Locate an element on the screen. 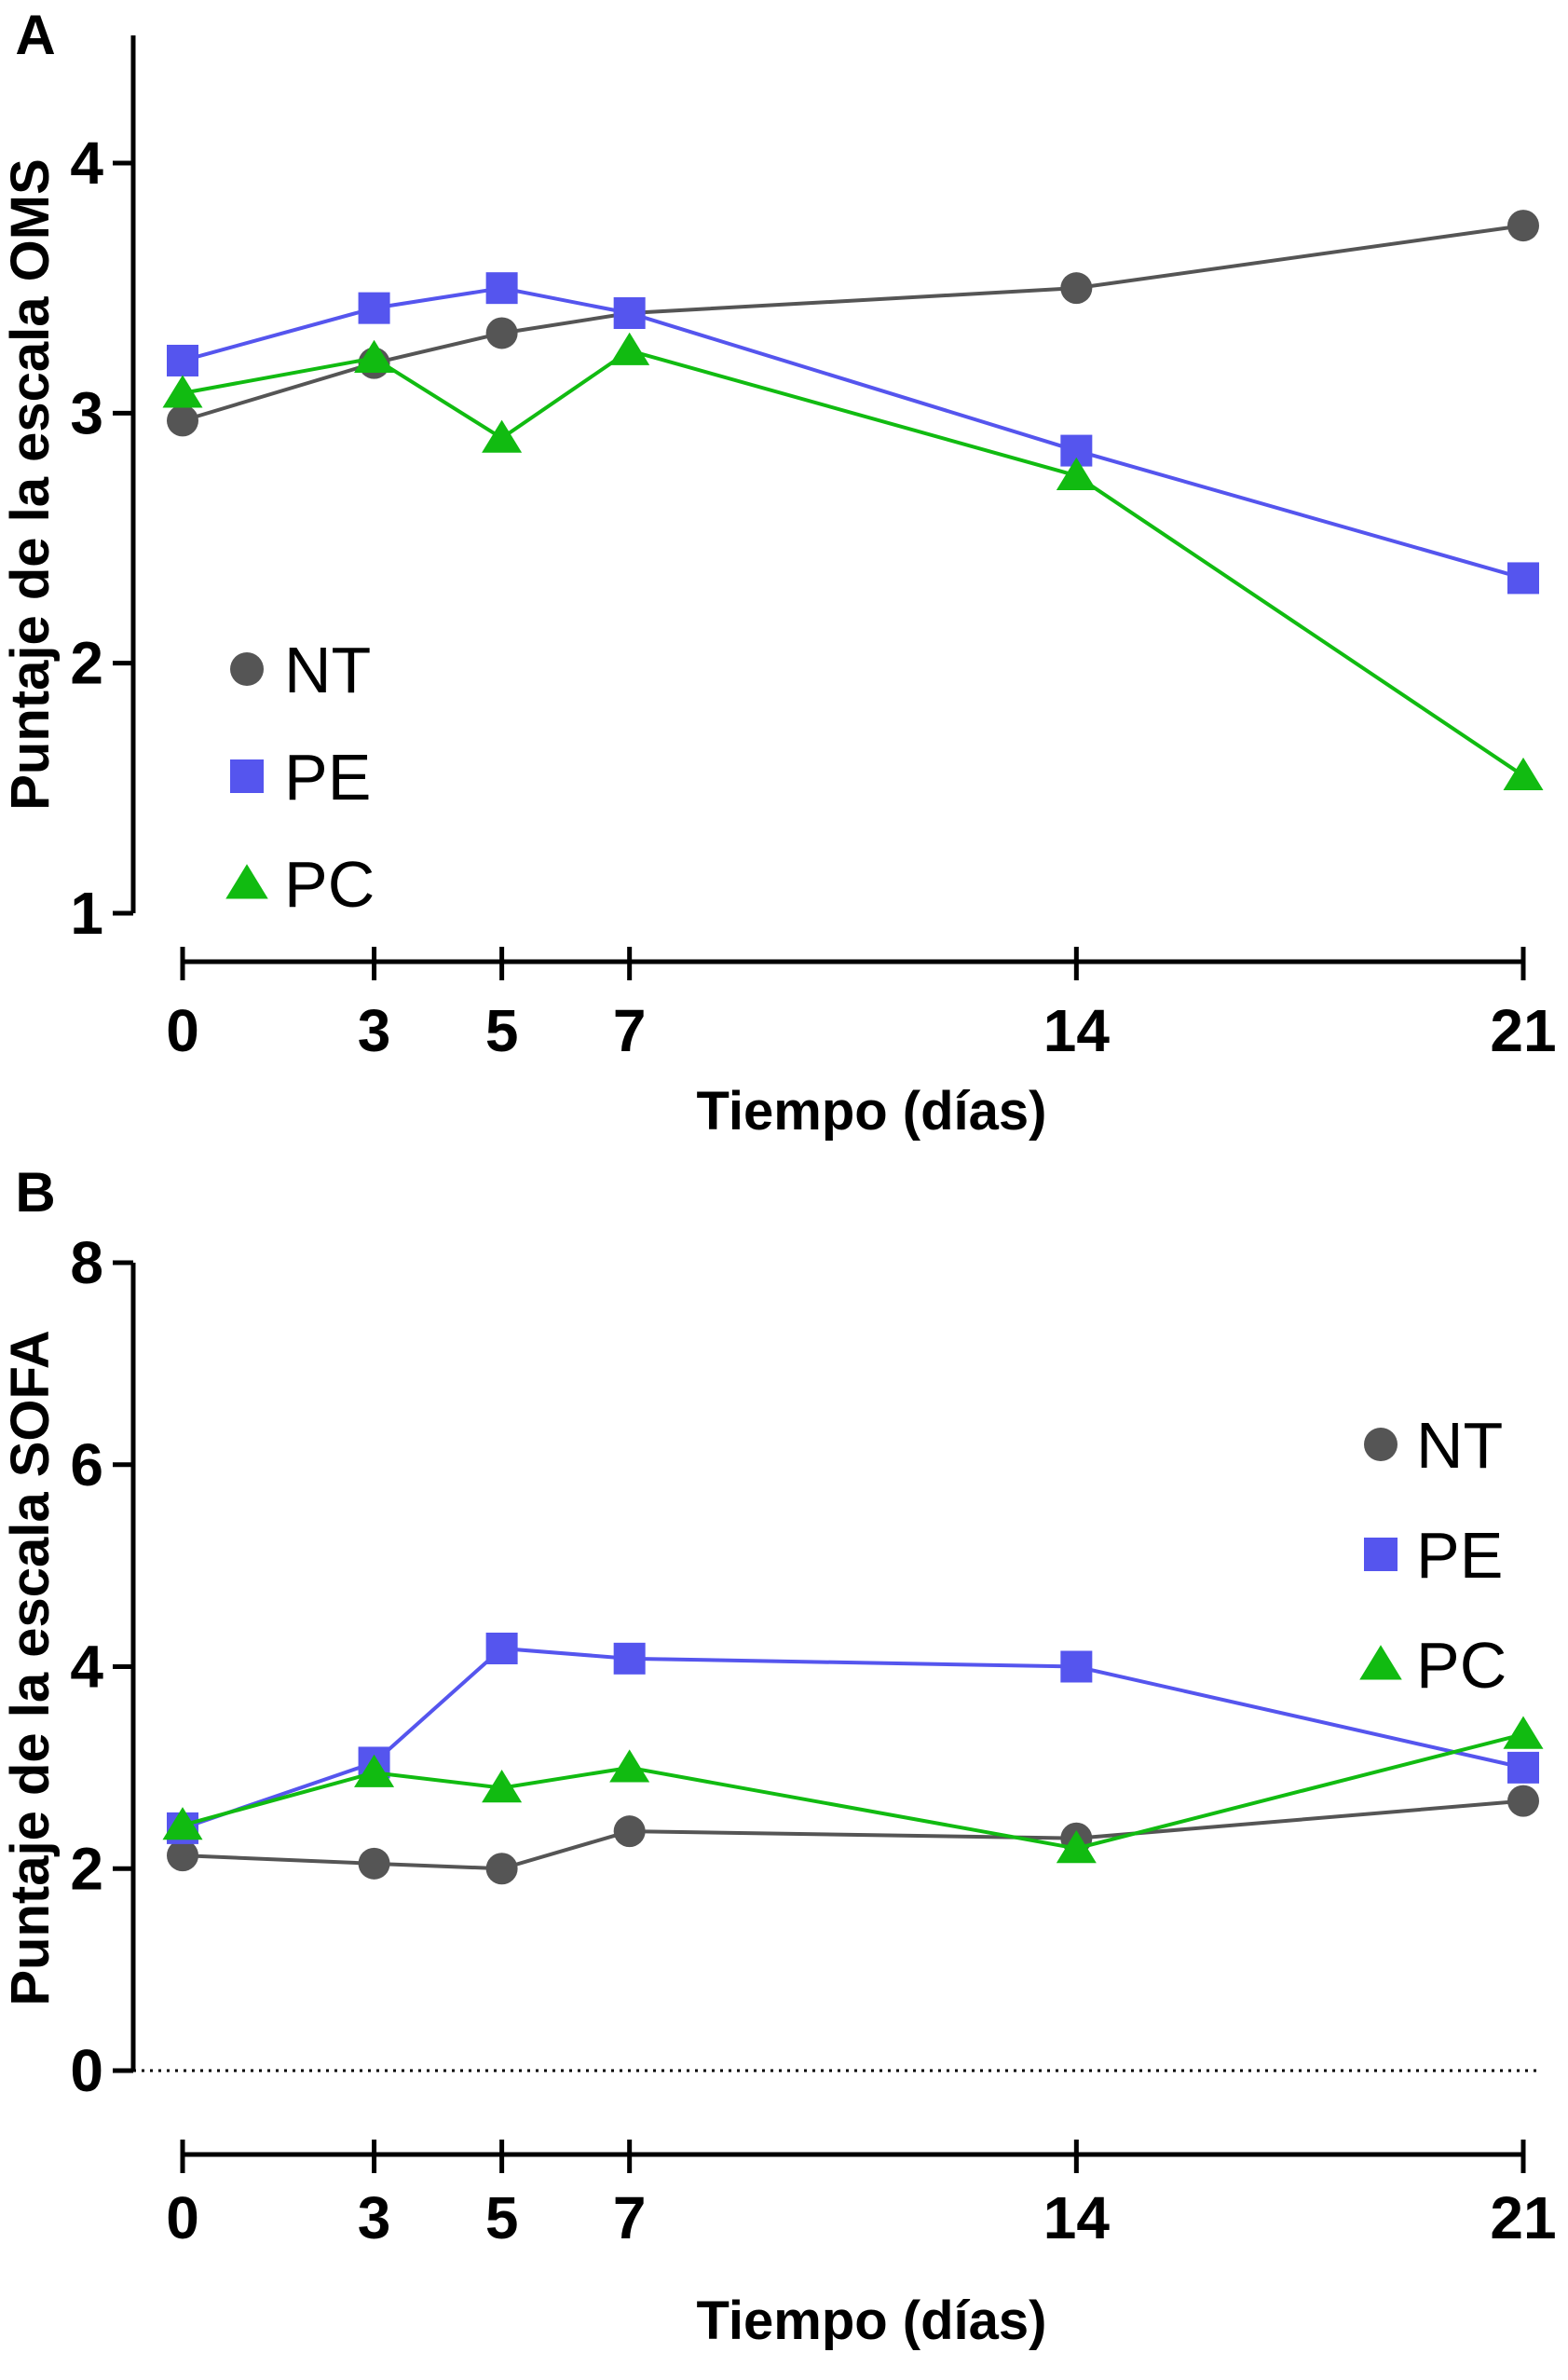 This screenshot has width=1568, height=2380. series-line-pc is located at coordinates (853, 1791).